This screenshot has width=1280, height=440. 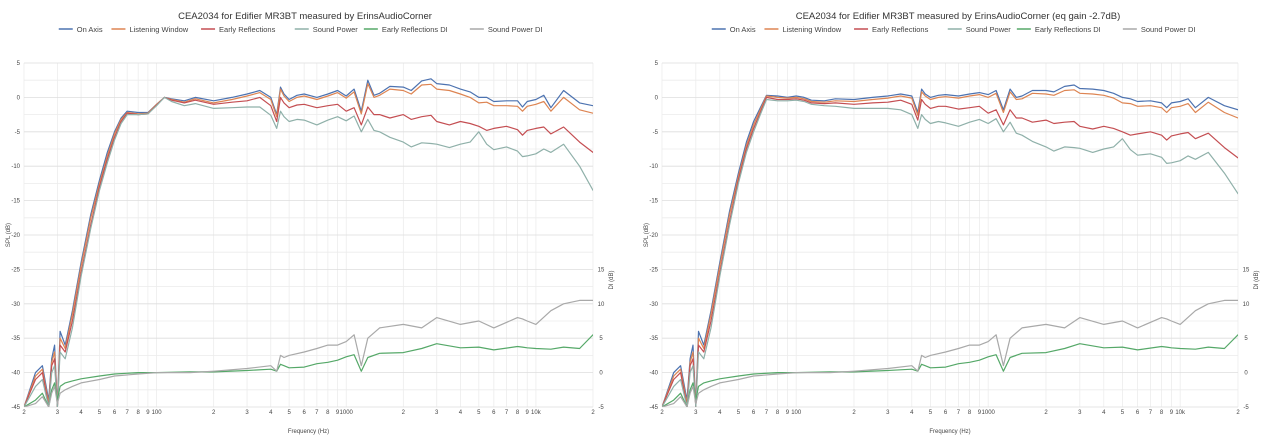 I want to click on legend-label: Sound Power DI, so click(x=1168, y=29).